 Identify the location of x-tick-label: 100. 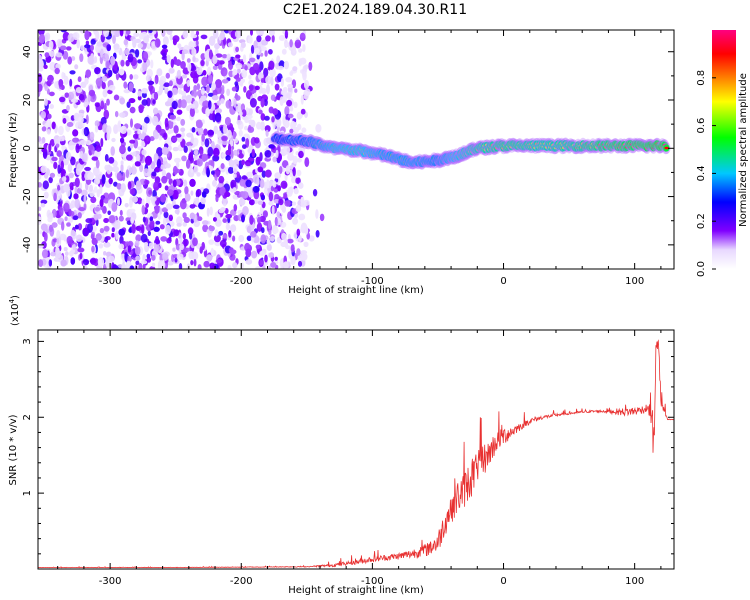
(634, 581).